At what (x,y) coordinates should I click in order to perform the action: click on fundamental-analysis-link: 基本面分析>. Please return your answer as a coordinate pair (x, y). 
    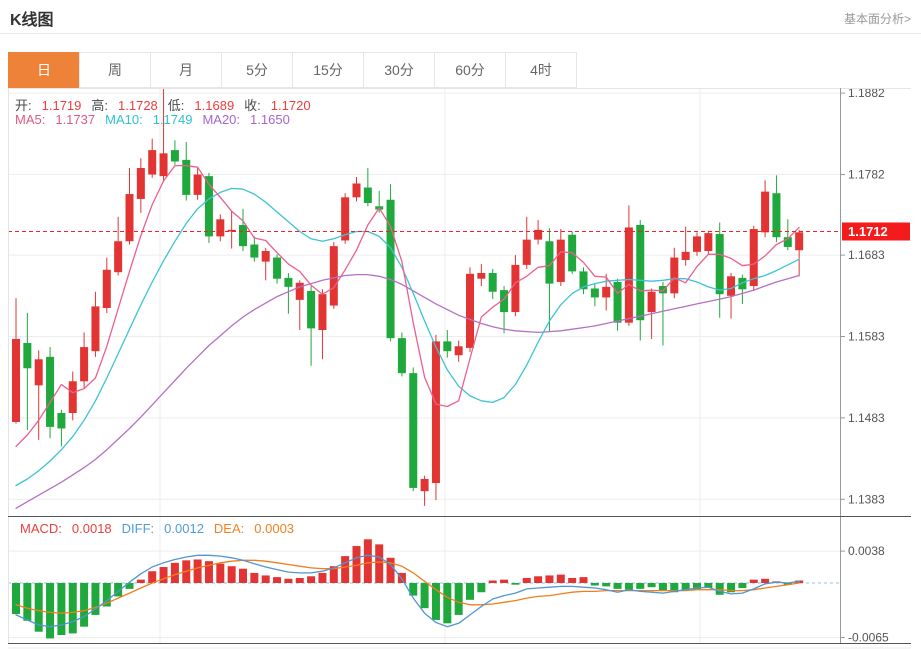
    Looking at the image, I should click on (877, 19).